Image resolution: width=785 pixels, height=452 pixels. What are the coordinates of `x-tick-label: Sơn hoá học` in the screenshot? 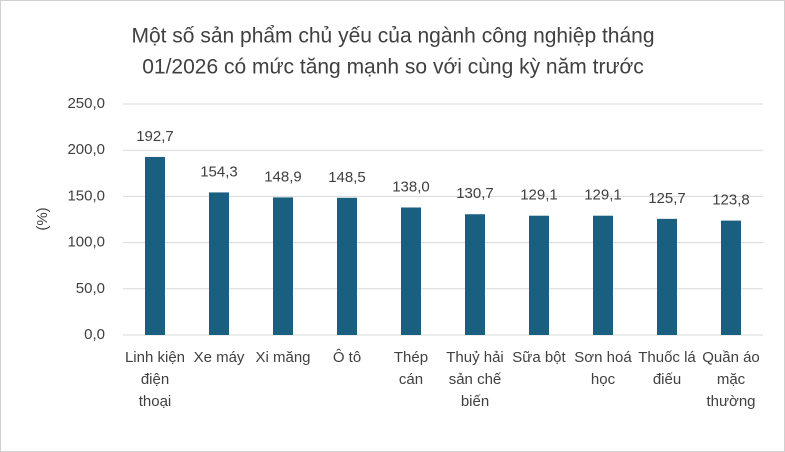 It's located at (603, 368).